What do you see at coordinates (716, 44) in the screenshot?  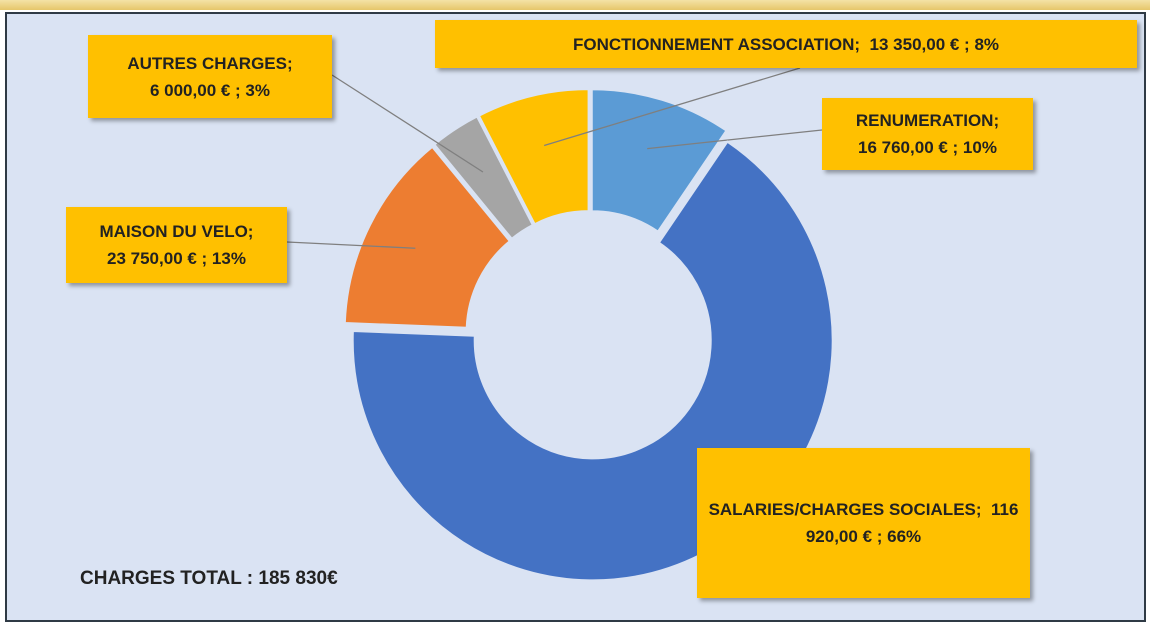 I see `category-label: FONCTIONNEMENT ASSOCIATION;` at bounding box center [716, 44].